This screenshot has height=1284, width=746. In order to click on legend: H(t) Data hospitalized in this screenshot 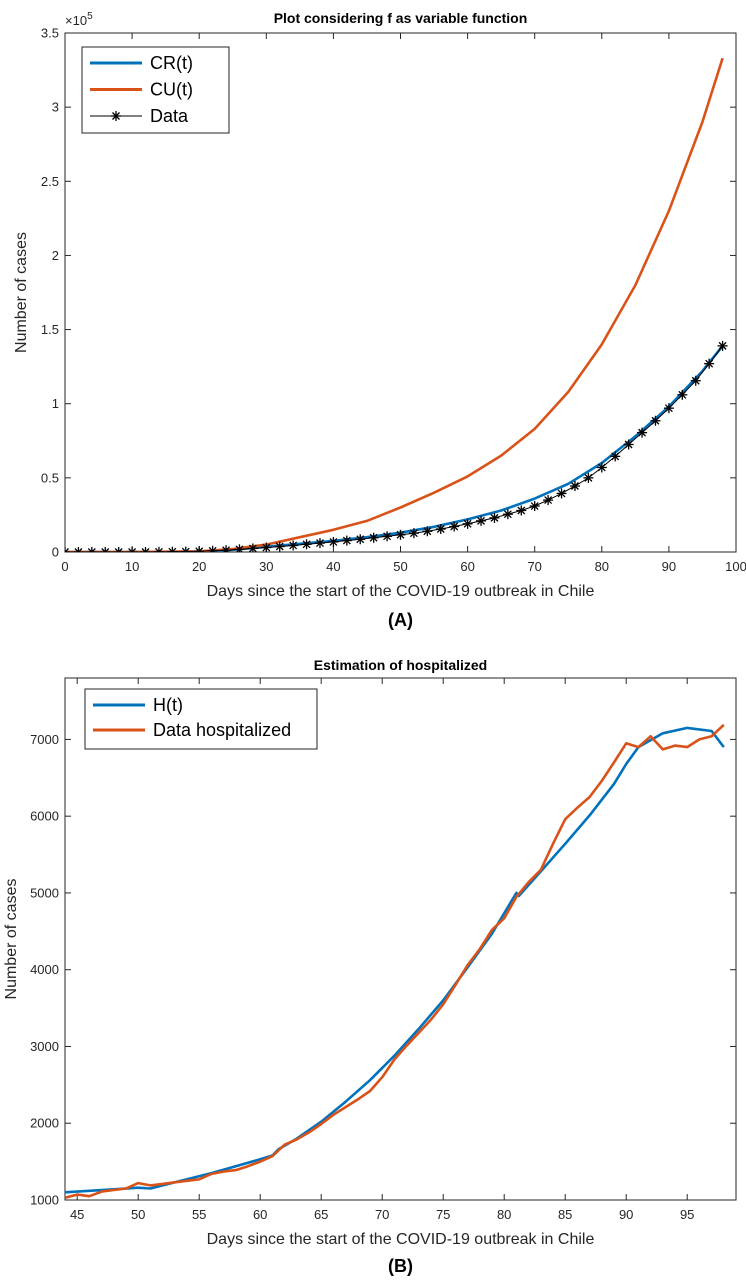, I will do `click(201, 719)`.